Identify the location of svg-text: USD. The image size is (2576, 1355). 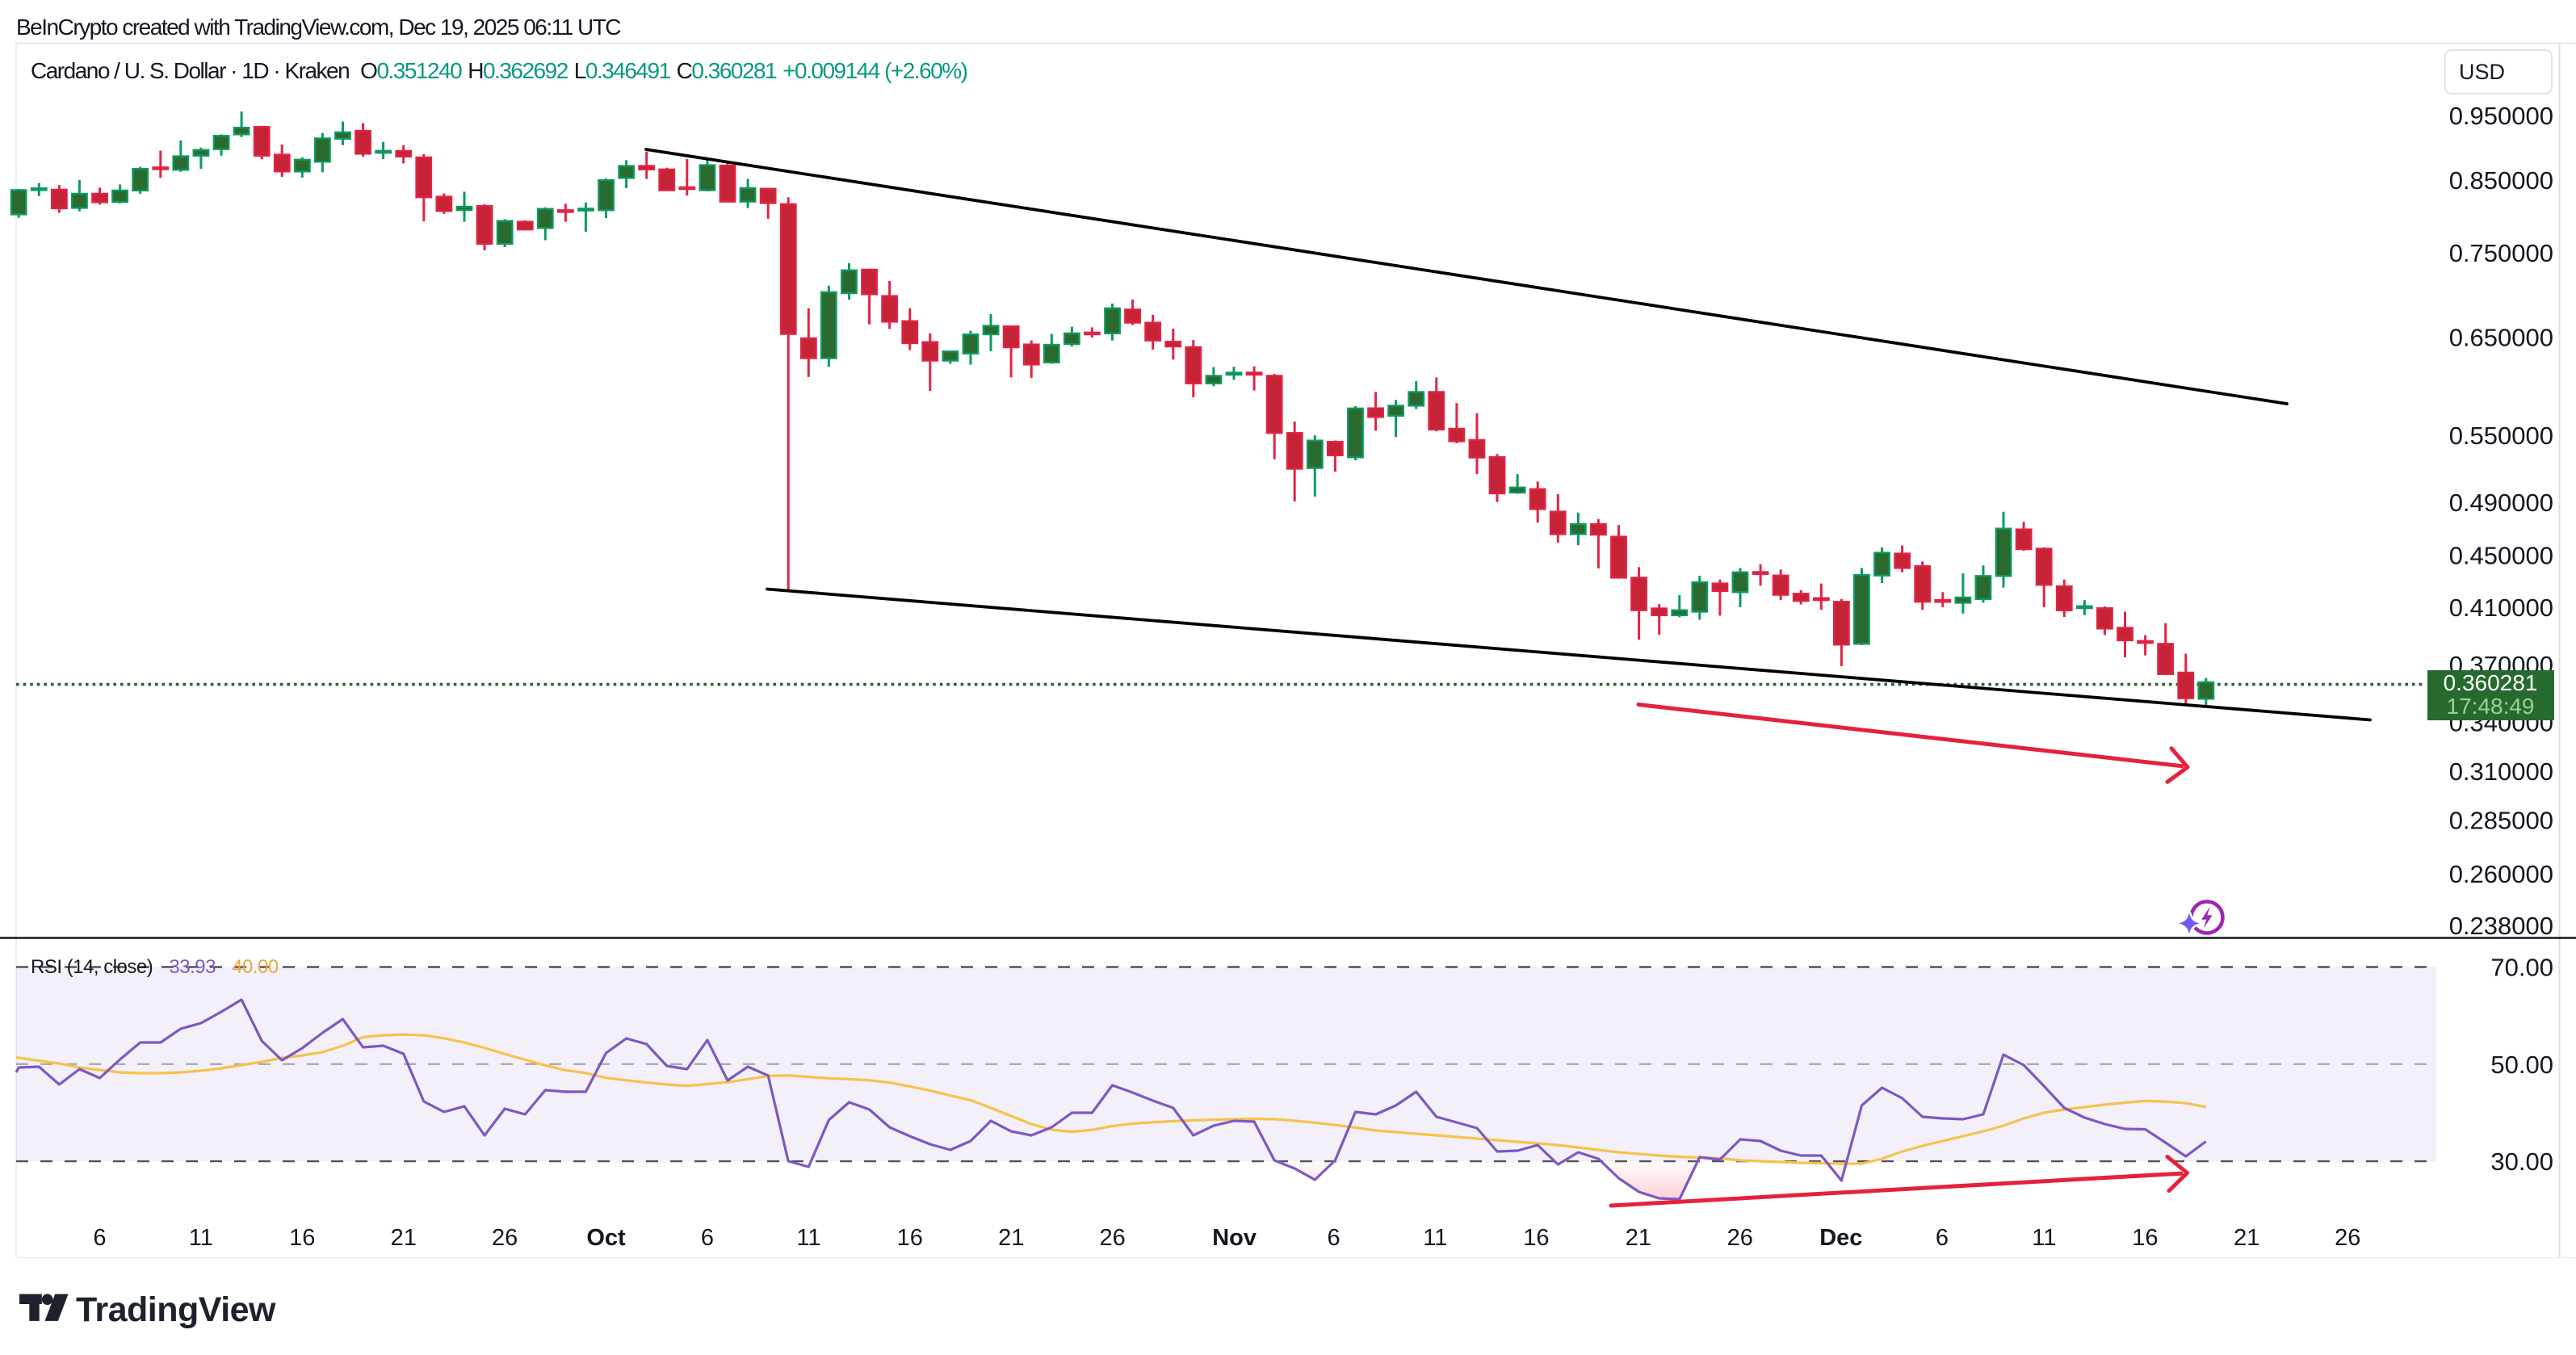
(2482, 72).